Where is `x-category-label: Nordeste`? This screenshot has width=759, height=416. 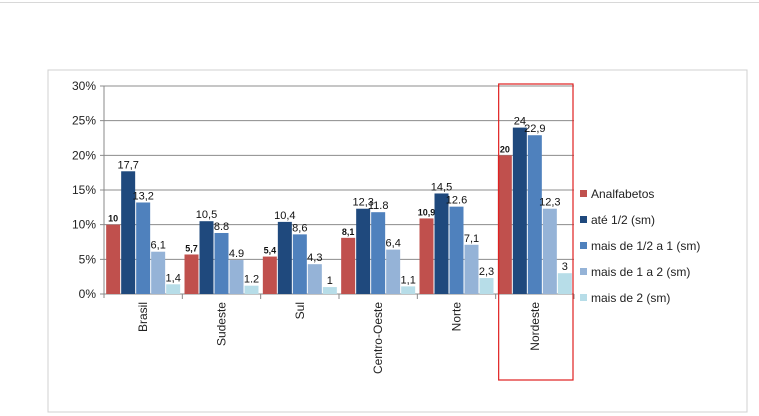 x-category-label: Nordeste is located at coordinates (535, 326).